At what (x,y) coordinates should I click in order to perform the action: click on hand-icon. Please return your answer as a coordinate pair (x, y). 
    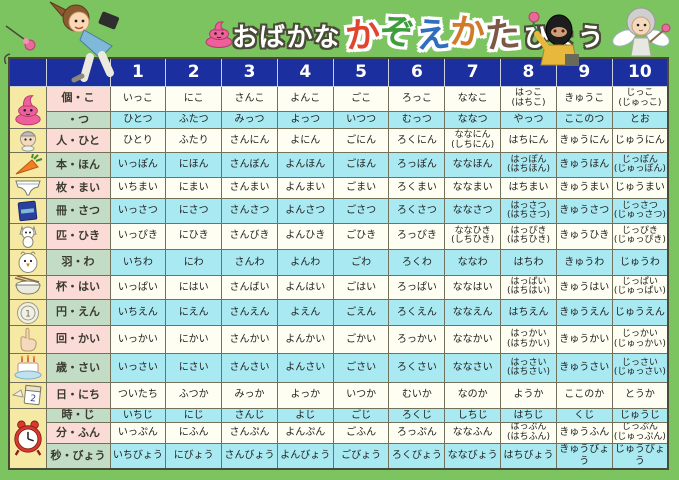
    Looking at the image, I should click on (27, 340).